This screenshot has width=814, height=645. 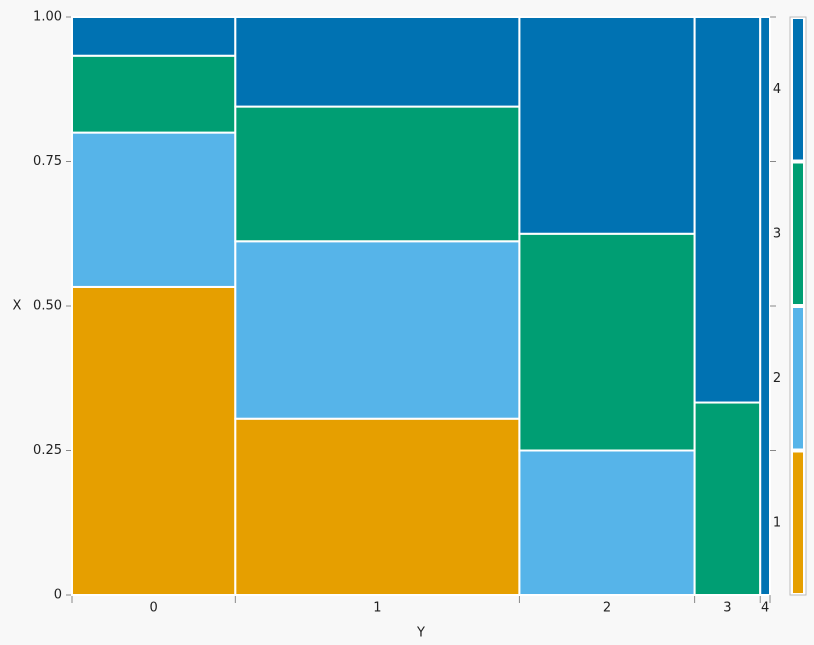 I want to click on x-tick-label: 4, so click(x=765, y=608).